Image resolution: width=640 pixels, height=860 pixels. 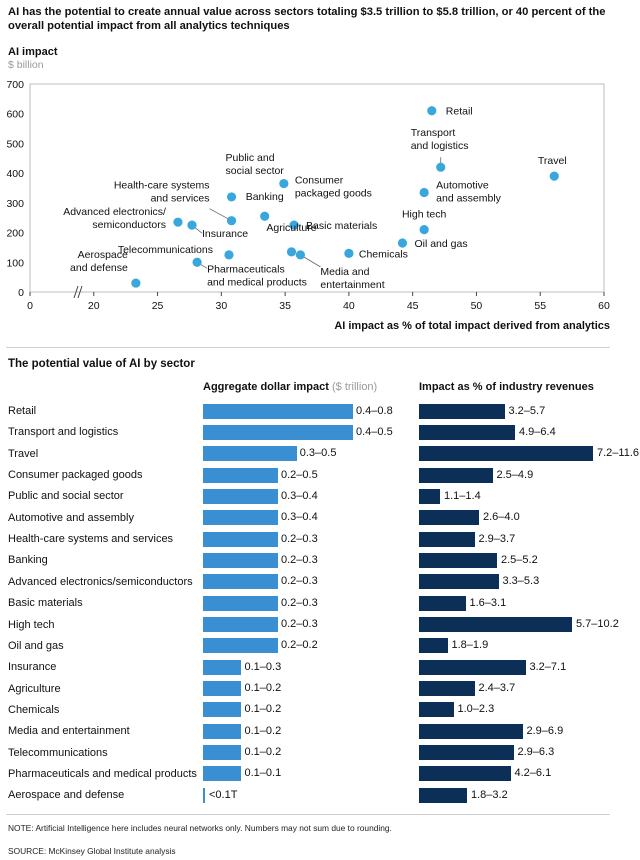 I want to click on y-axis-title: AI impact, so click(x=33, y=52).